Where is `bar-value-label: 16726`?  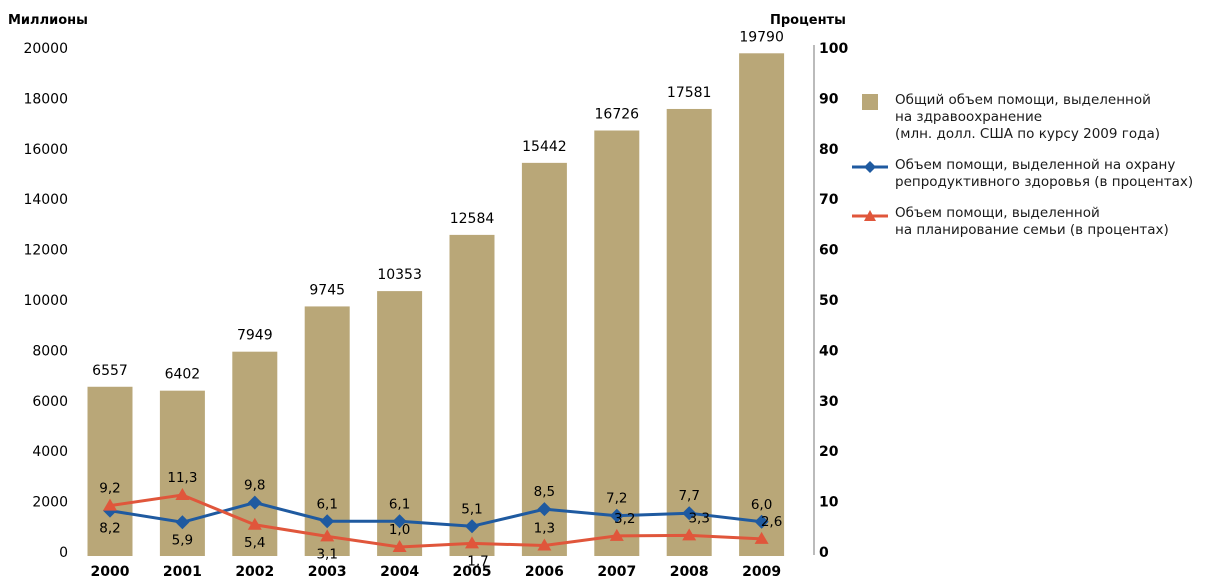 bar-value-label: 16726 is located at coordinates (617, 115).